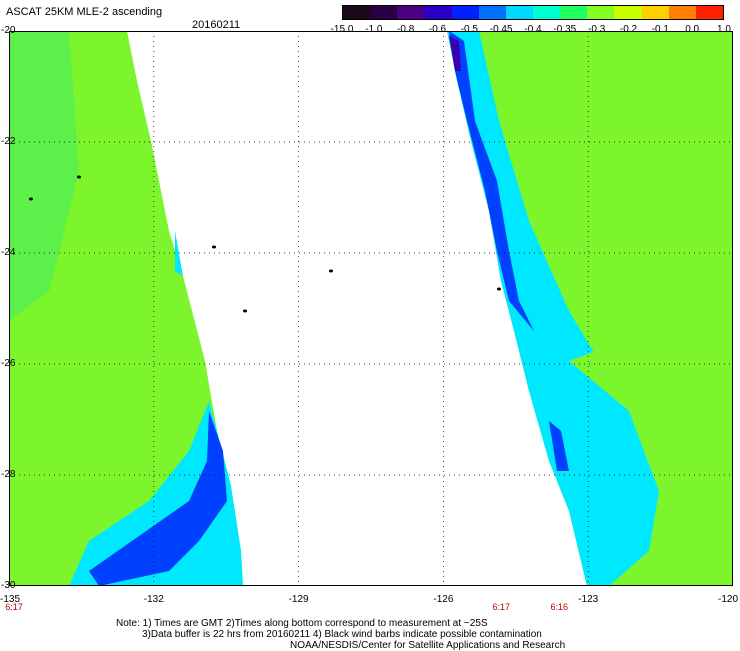  What do you see at coordinates (565, 29) in the screenshot?
I see `colorbar-label: -0.35` at bounding box center [565, 29].